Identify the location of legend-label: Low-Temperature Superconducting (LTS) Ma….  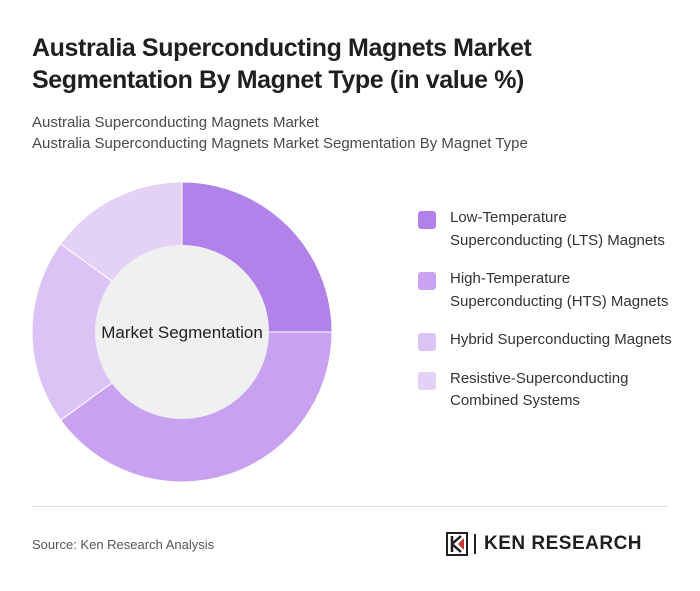
(557, 229).